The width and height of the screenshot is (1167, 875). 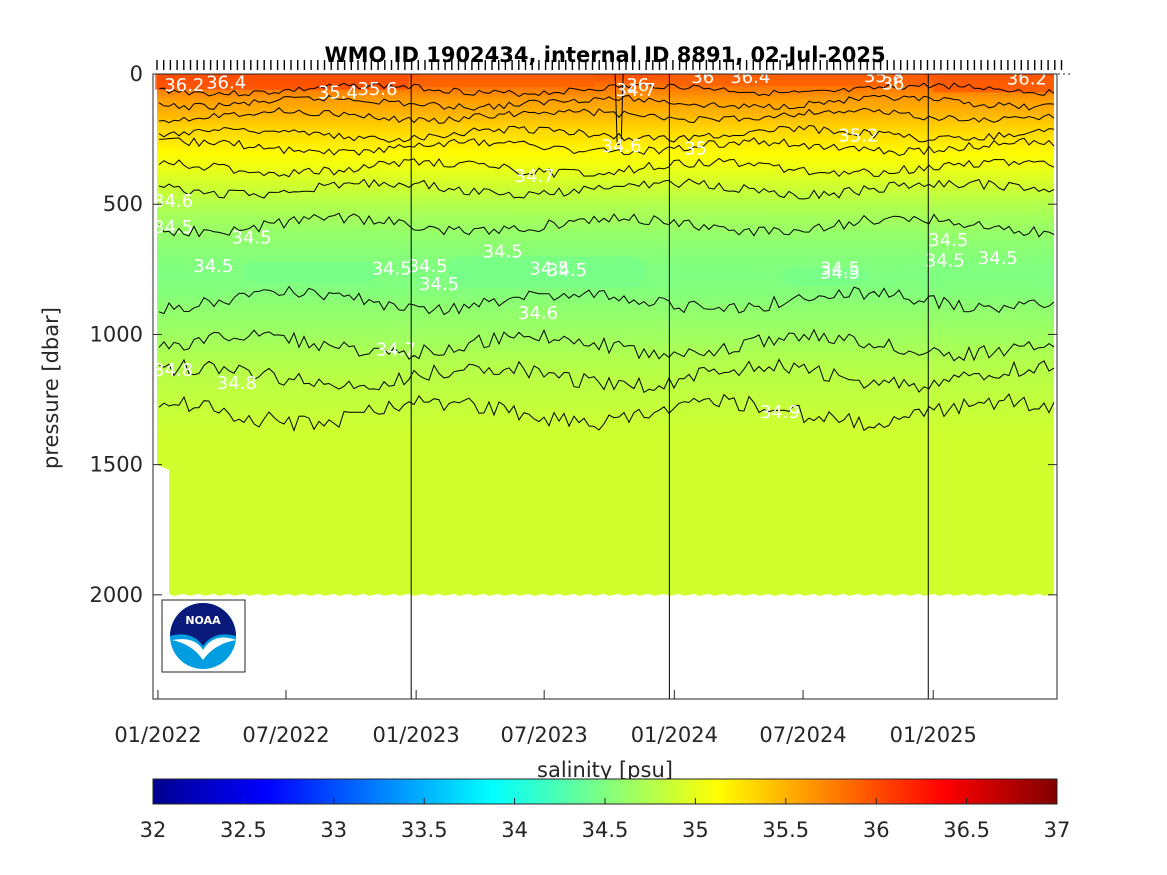 What do you see at coordinates (695, 830) in the screenshot?
I see `colorbar-tick-label: 35` at bounding box center [695, 830].